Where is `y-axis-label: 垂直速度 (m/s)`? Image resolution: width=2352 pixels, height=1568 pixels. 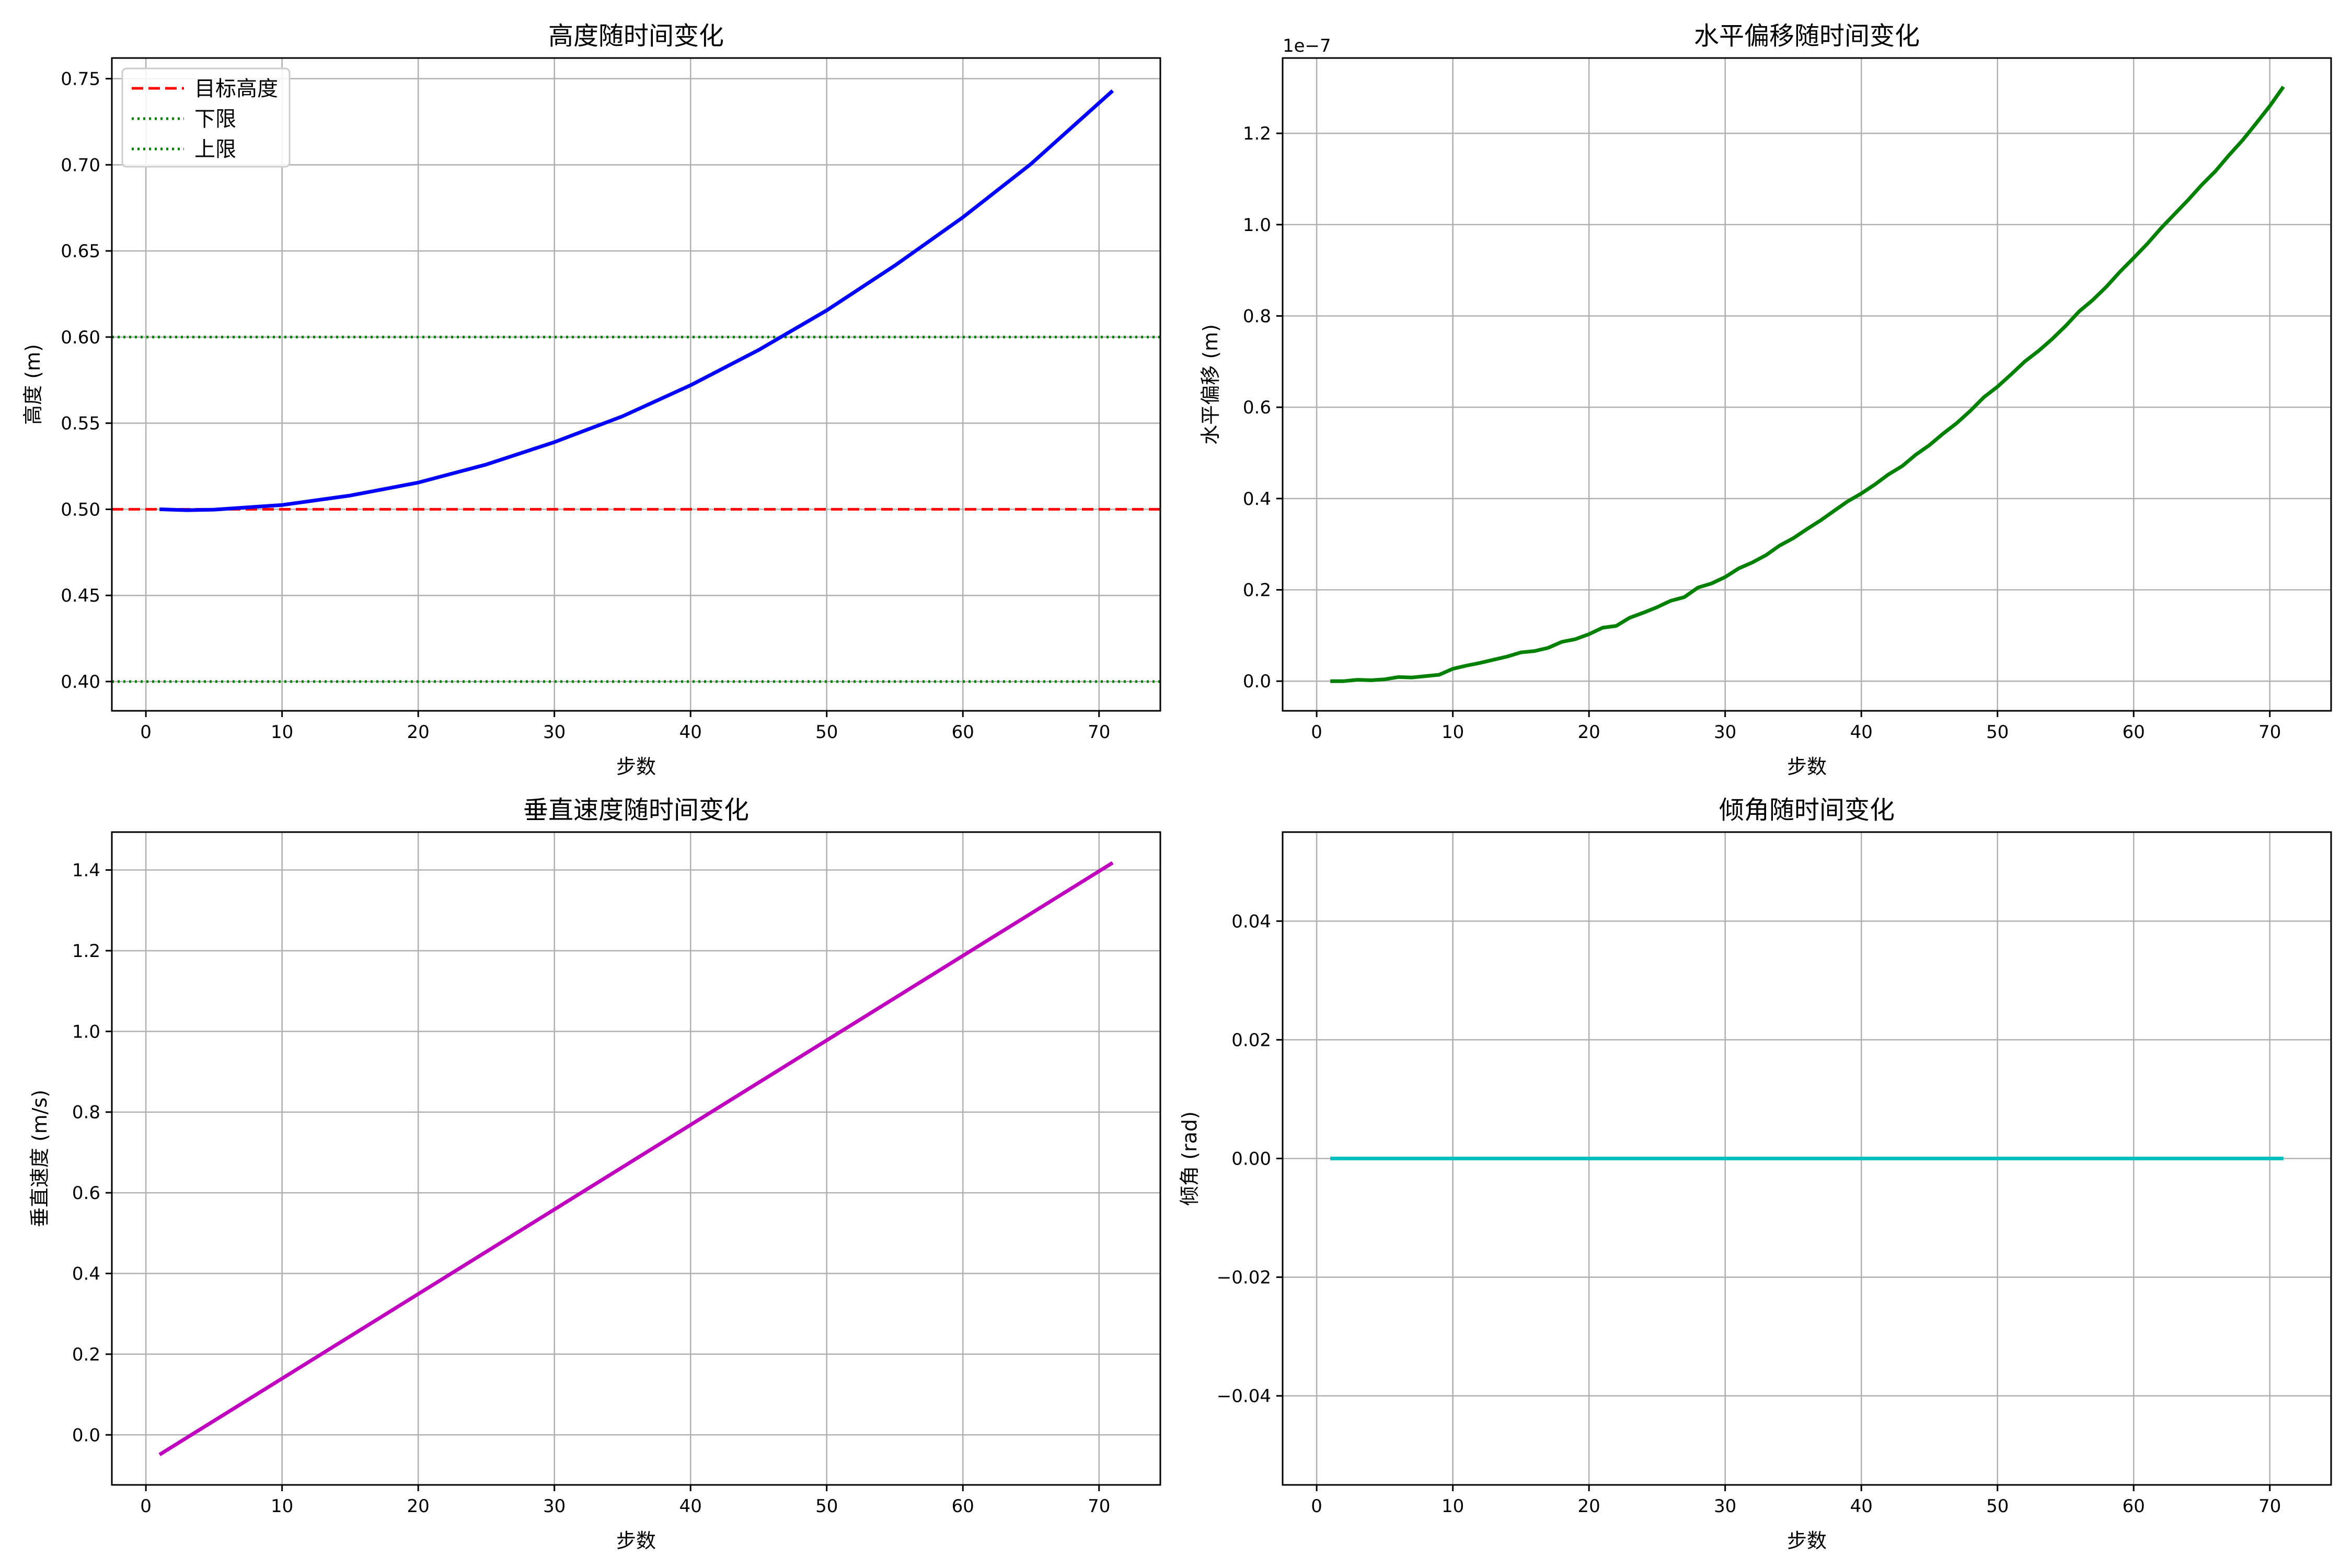
y-axis-label: 垂直速度 (m/s) is located at coordinates (39, 1158).